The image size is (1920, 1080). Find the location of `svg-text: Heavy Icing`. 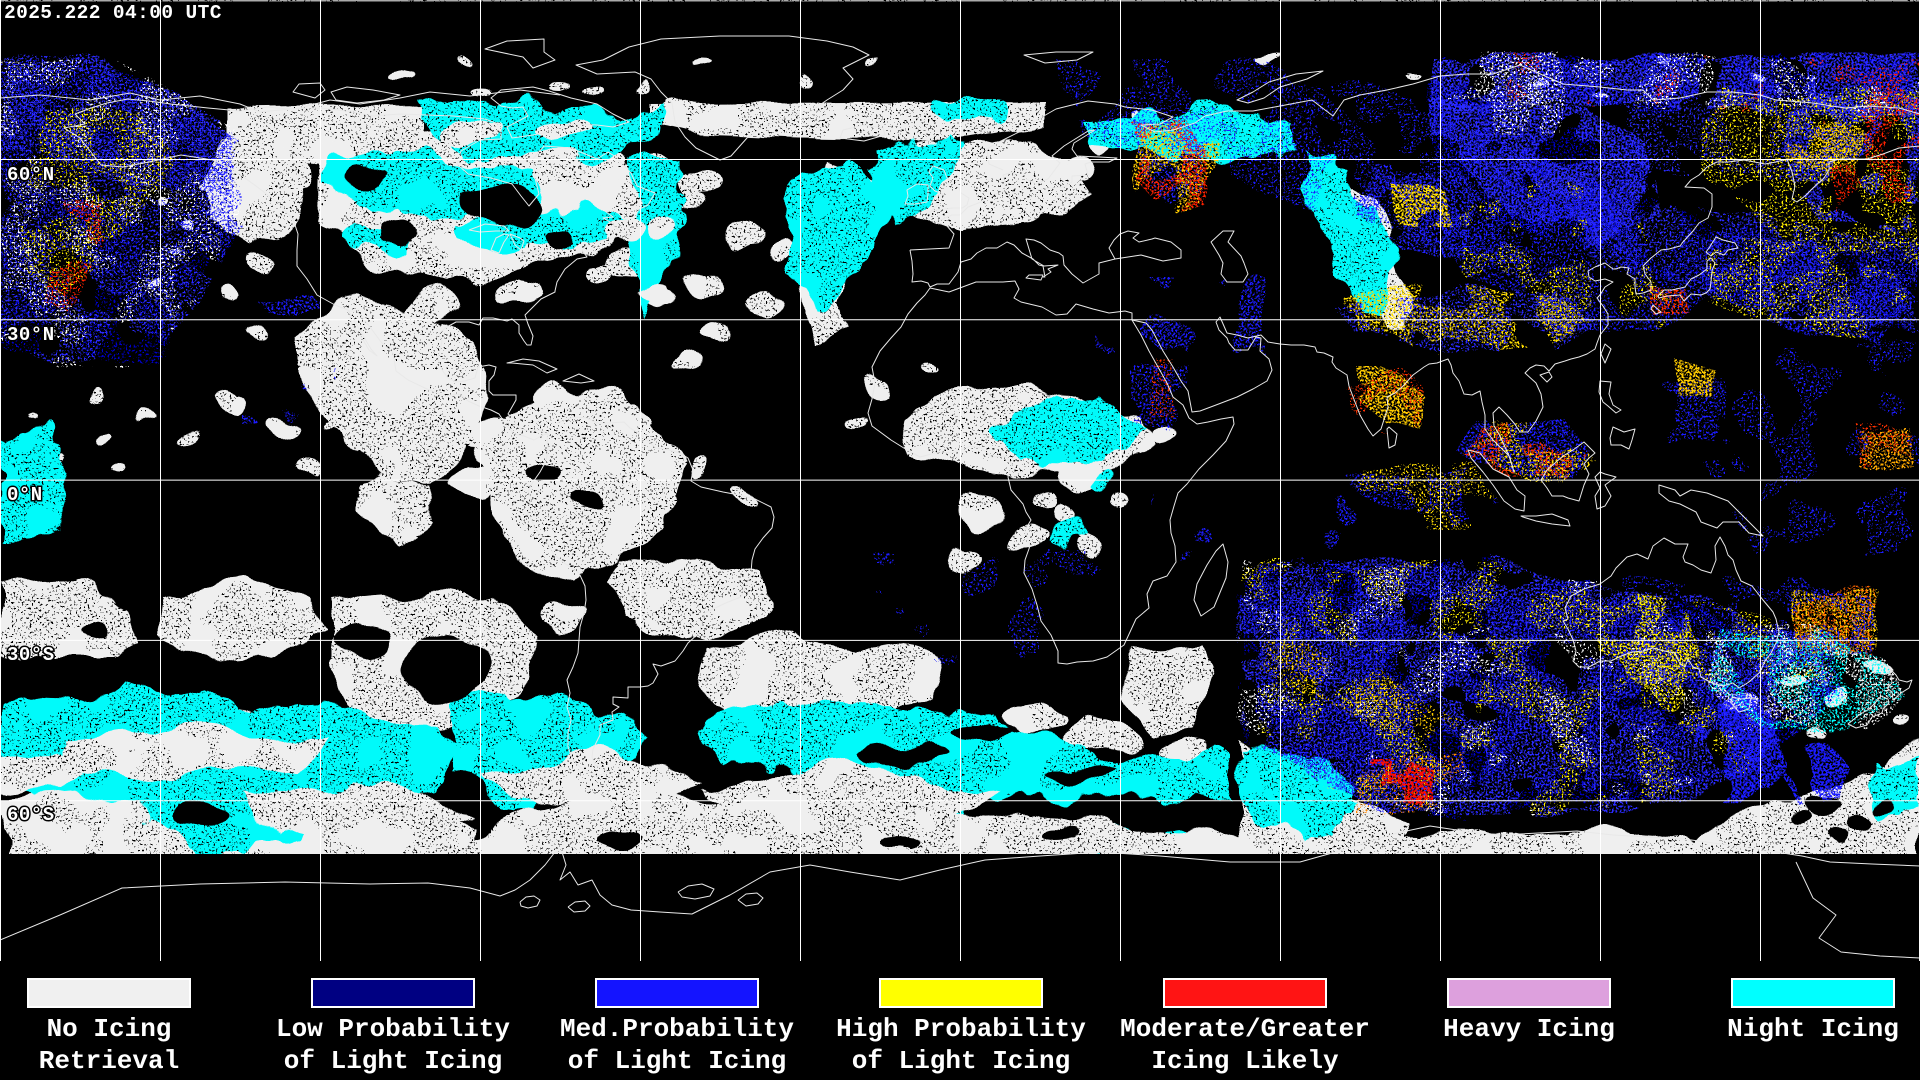

svg-text: Heavy Icing is located at coordinates (1529, 1029).